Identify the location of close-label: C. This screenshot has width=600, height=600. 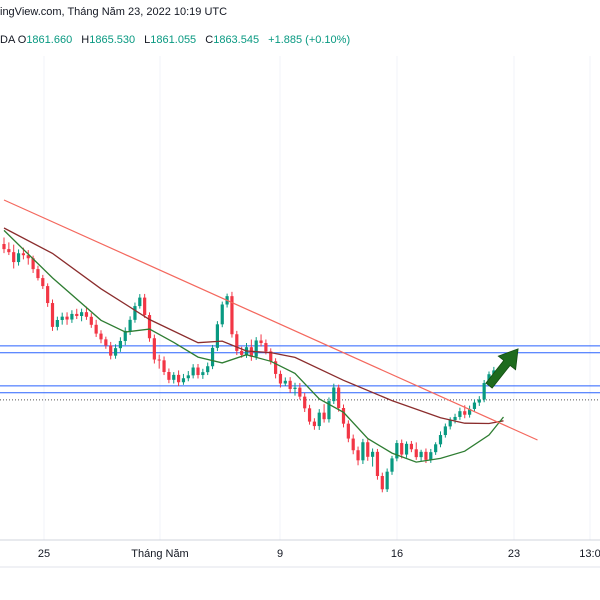
(209, 40).